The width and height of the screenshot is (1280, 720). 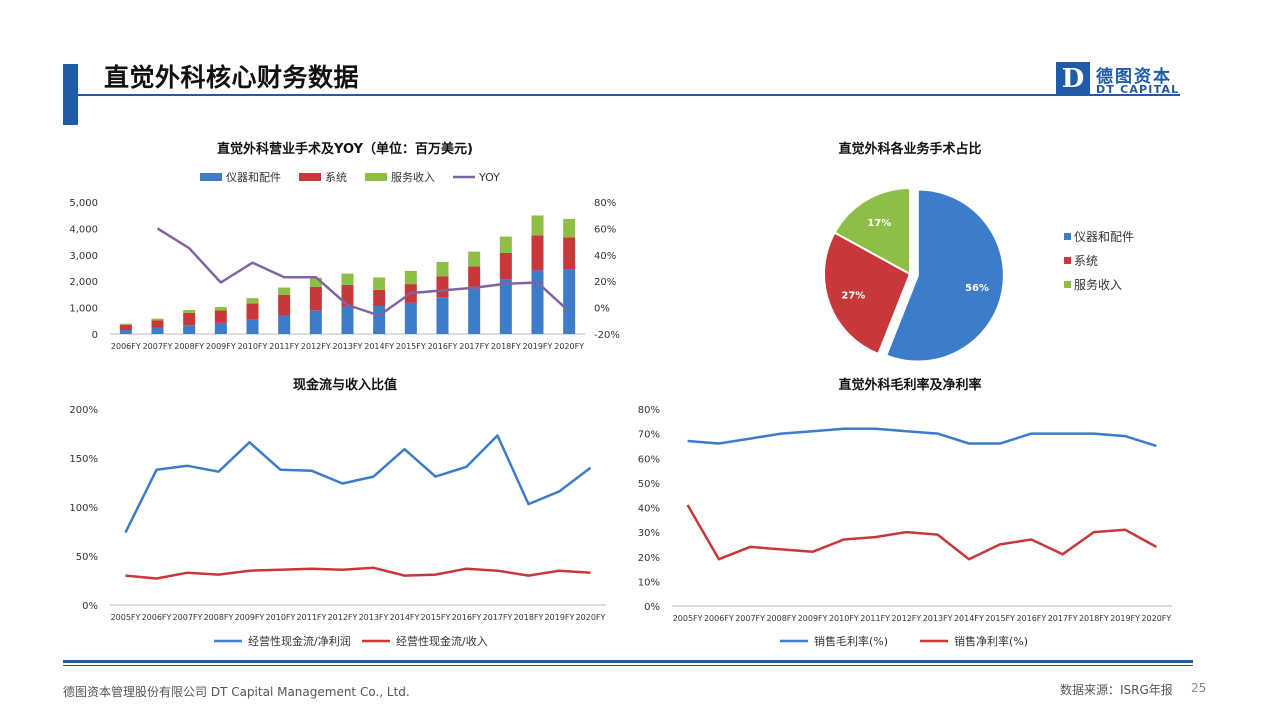 What do you see at coordinates (649, 558) in the screenshot?
I see `y-tick-label: 20%` at bounding box center [649, 558].